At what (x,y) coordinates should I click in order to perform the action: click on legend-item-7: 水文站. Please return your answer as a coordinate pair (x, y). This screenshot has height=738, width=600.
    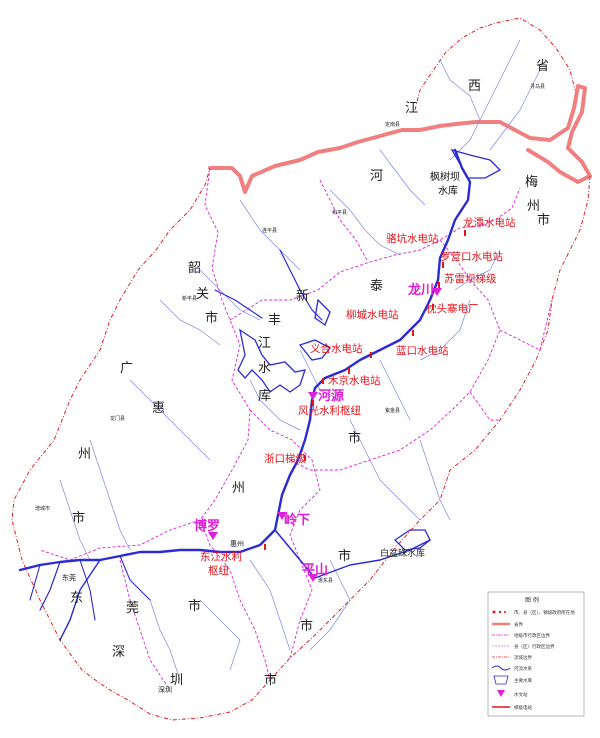
    Looking at the image, I should click on (512, 694).